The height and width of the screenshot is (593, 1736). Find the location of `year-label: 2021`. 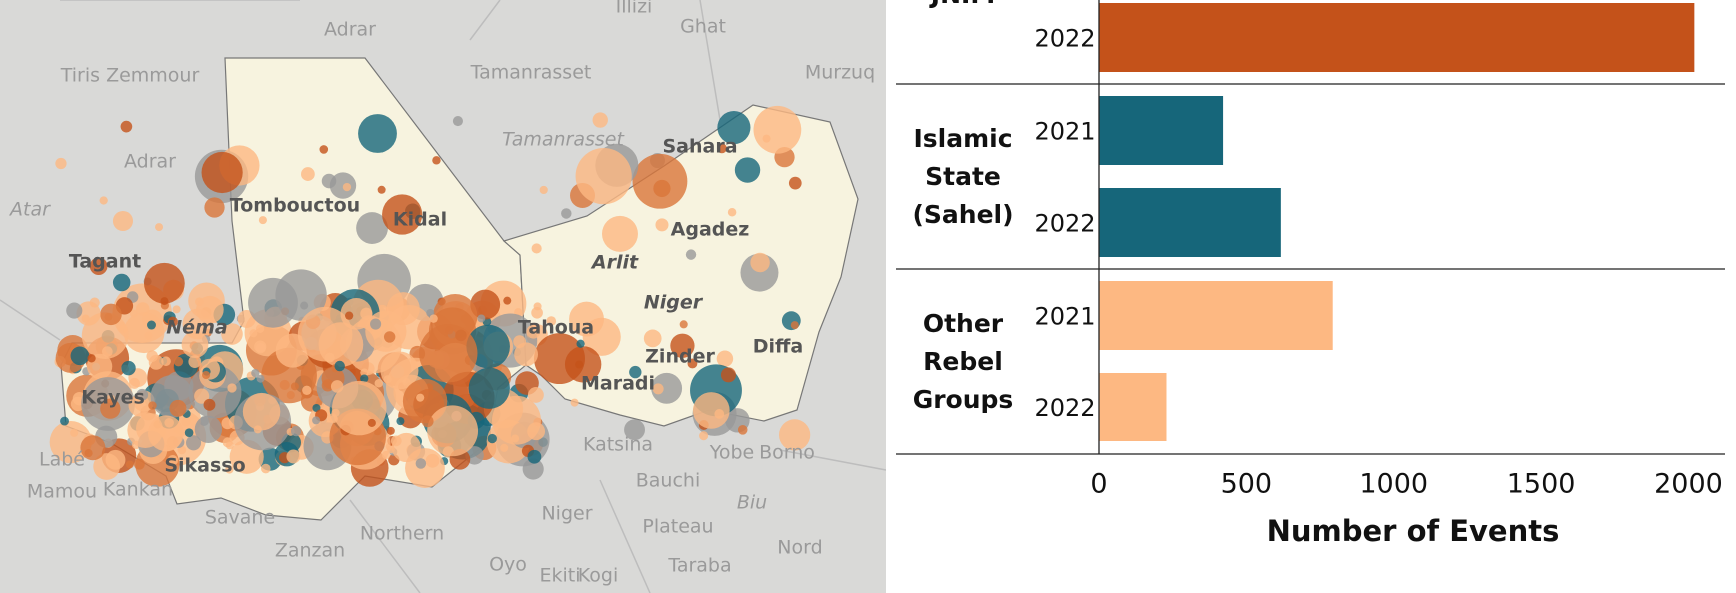

year-label: 2021 is located at coordinates (1064, 132).